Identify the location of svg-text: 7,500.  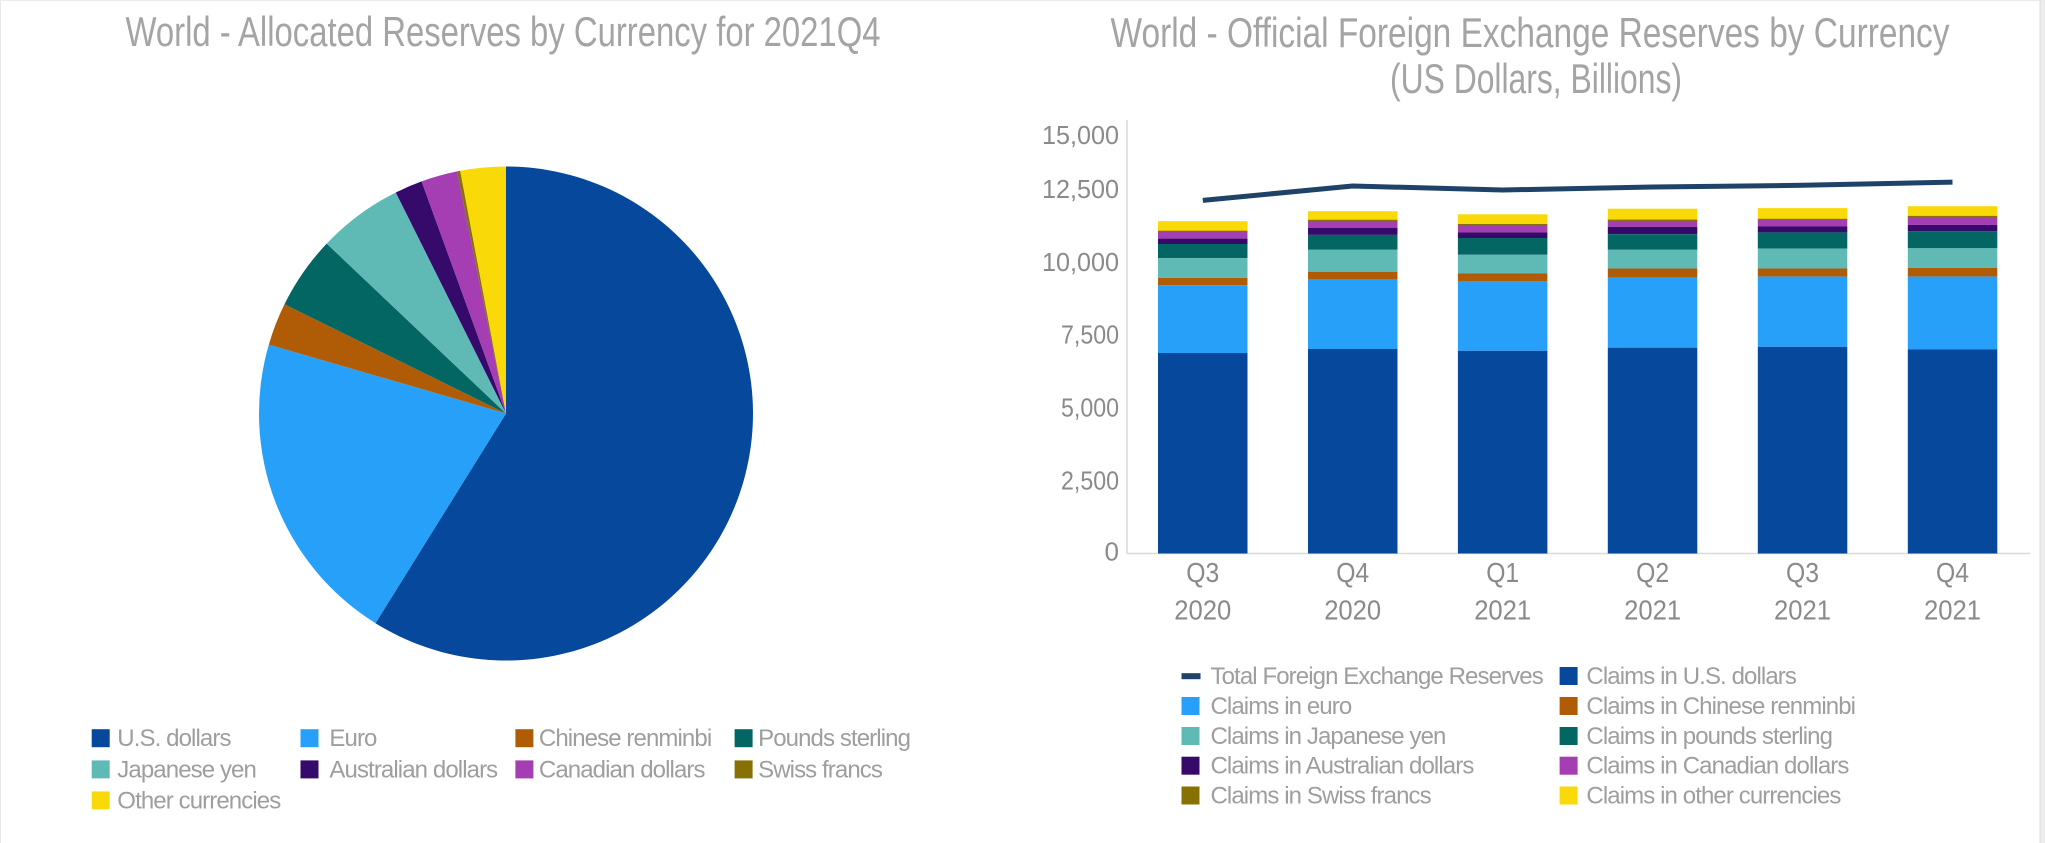
(1090, 335).